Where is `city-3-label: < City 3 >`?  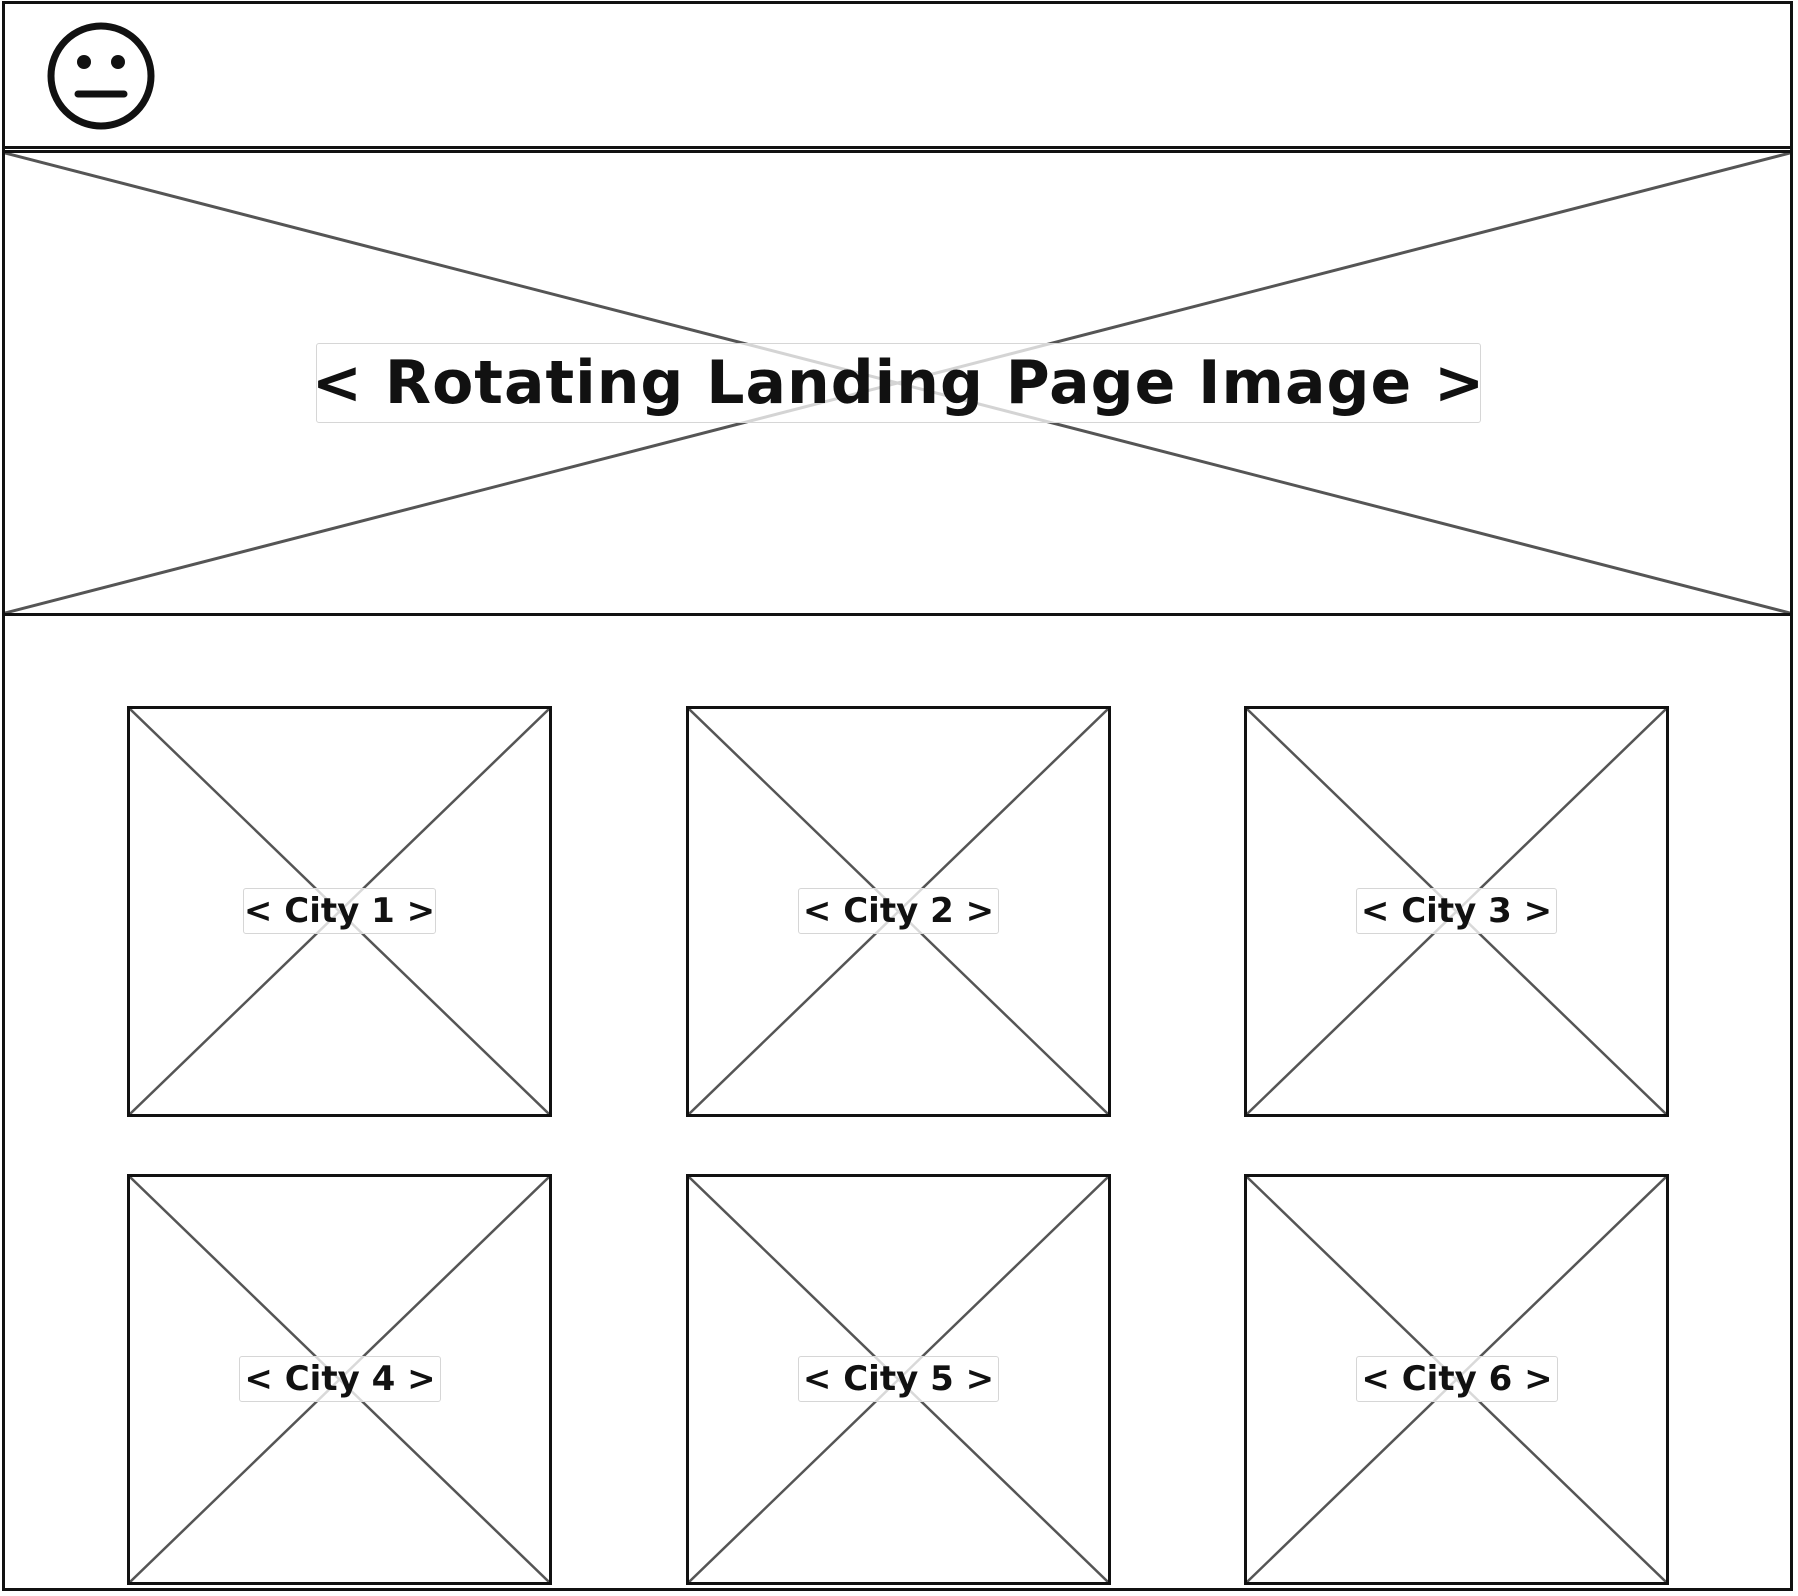
city-3-label: < City 3 > is located at coordinates (1456, 911).